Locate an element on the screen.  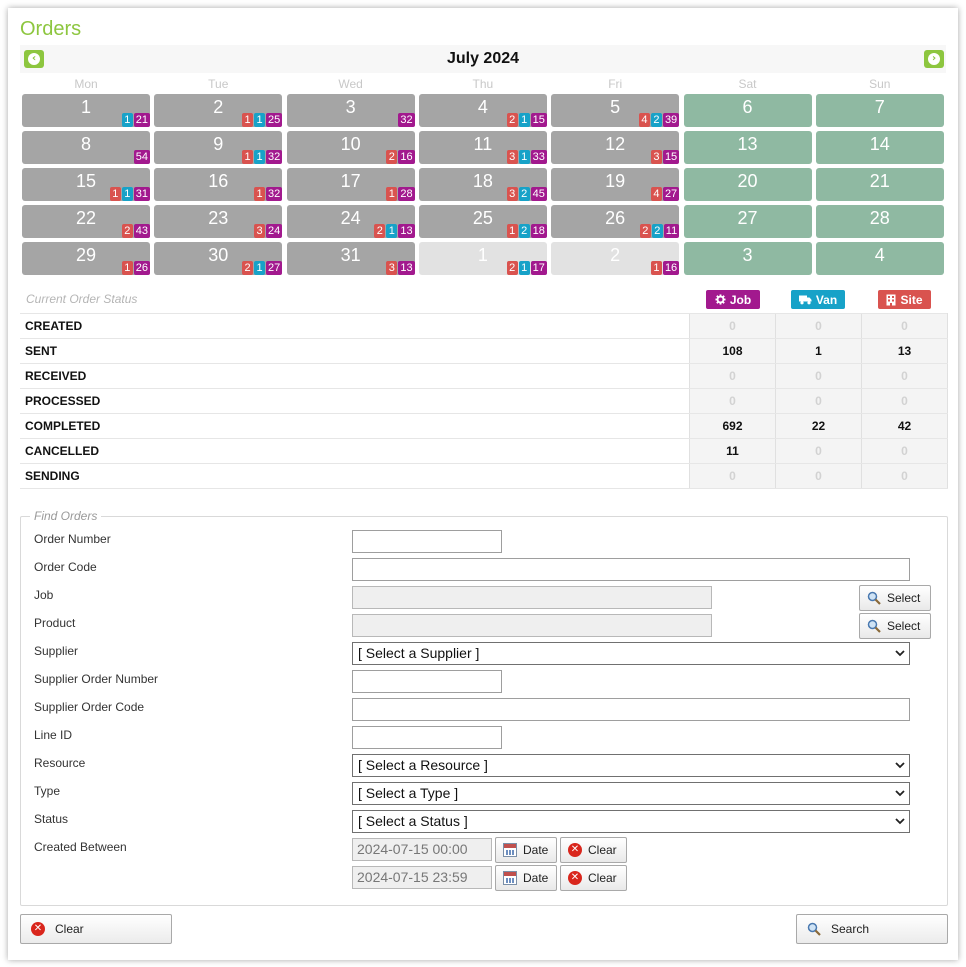
van-legend-label: Van is located at coordinates (826, 299).